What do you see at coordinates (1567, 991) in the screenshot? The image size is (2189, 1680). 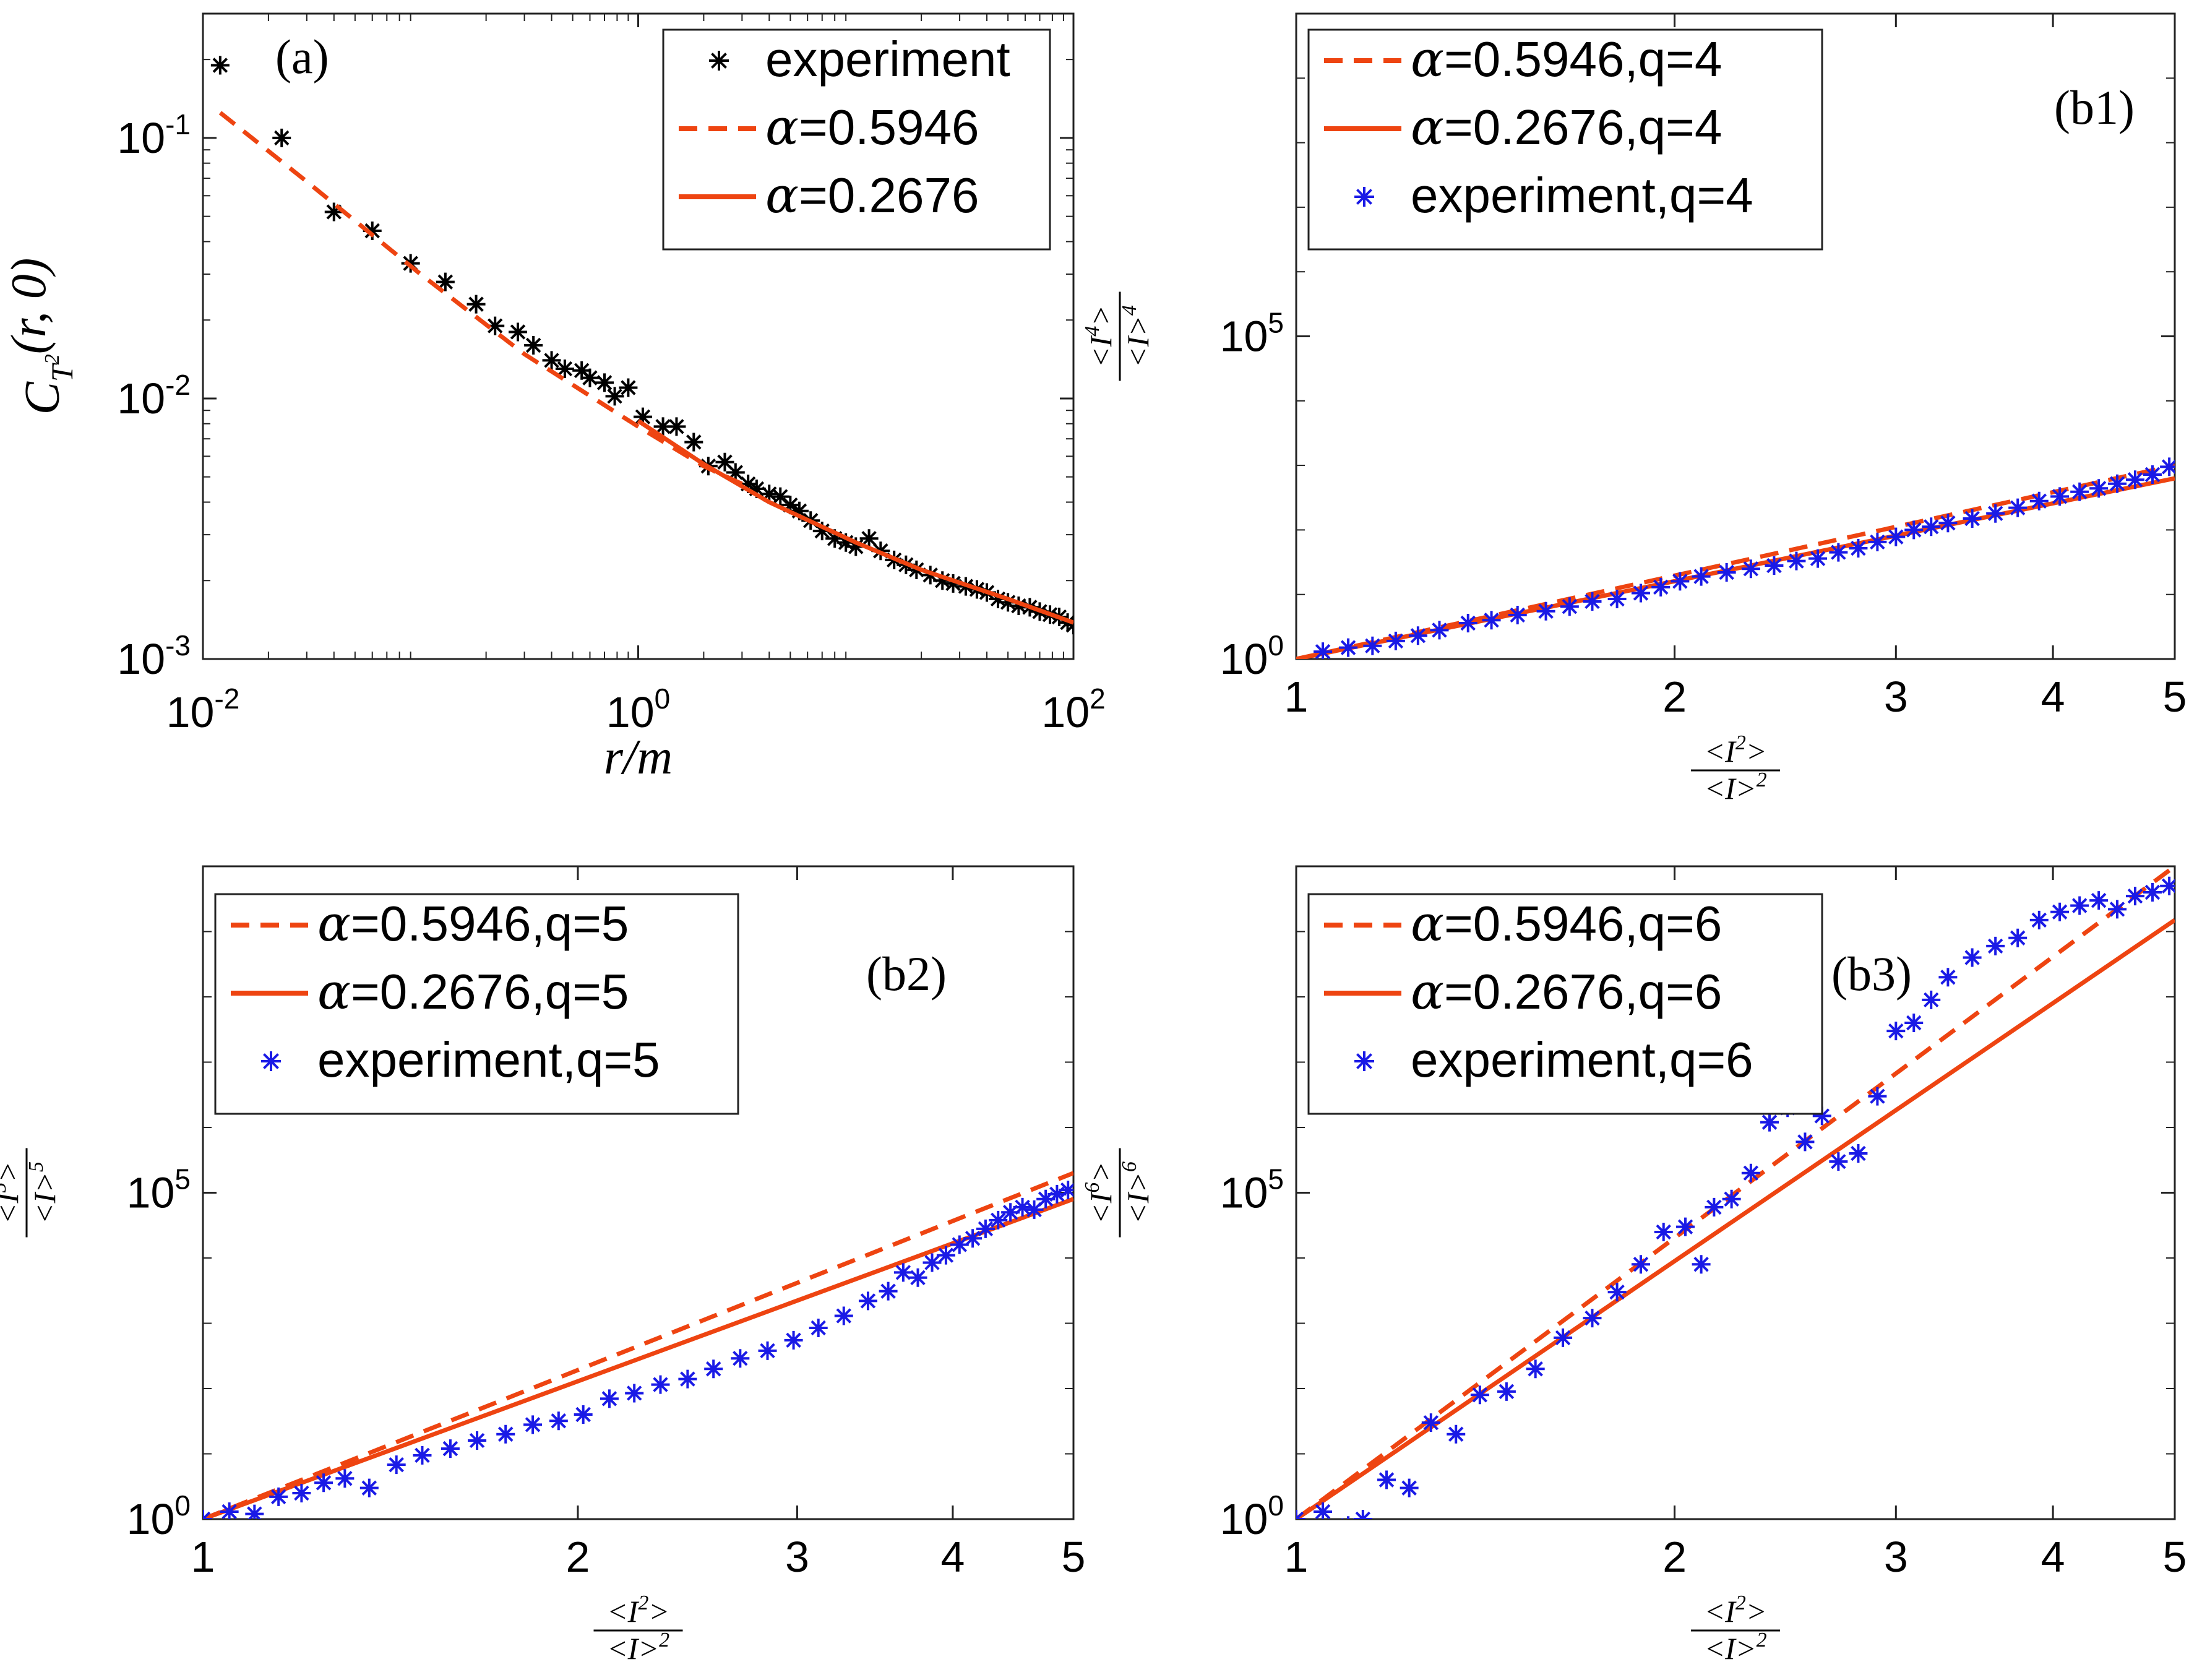 I see `legend-label-1: α=0.2676,q=6` at bounding box center [1567, 991].